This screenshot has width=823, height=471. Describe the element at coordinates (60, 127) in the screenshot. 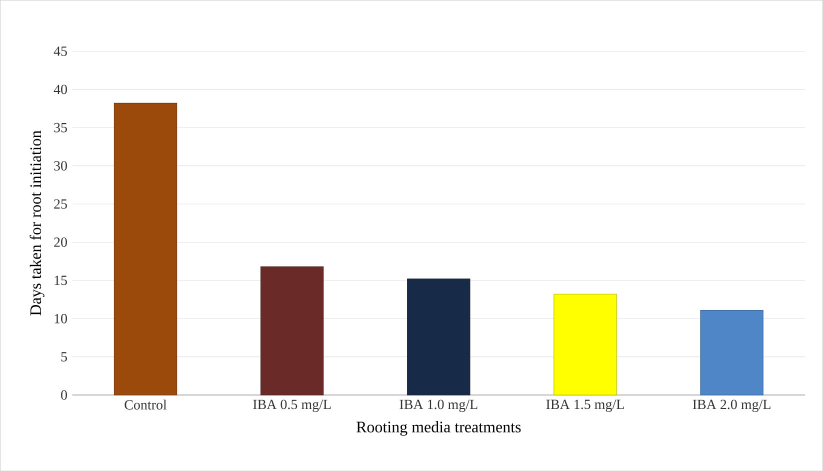

I see `y-tick-label: 35` at that location.